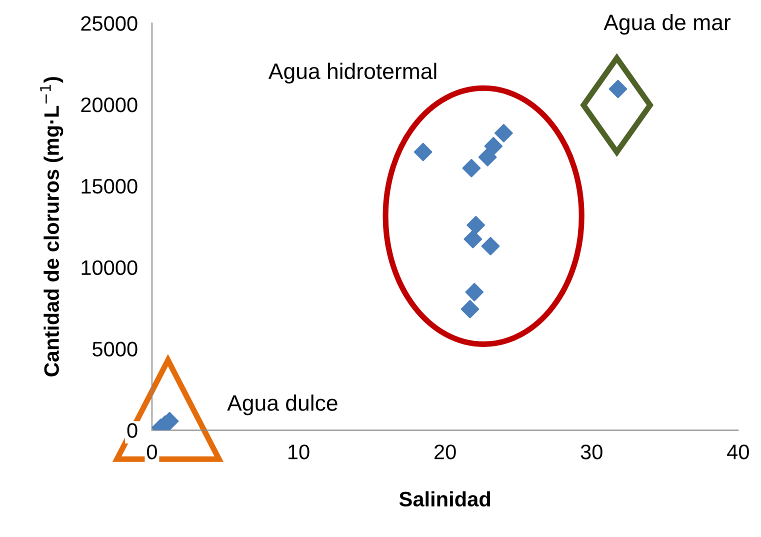  What do you see at coordinates (299, 452) in the screenshot?
I see `x-tick-label: 10` at bounding box center [299, 452].